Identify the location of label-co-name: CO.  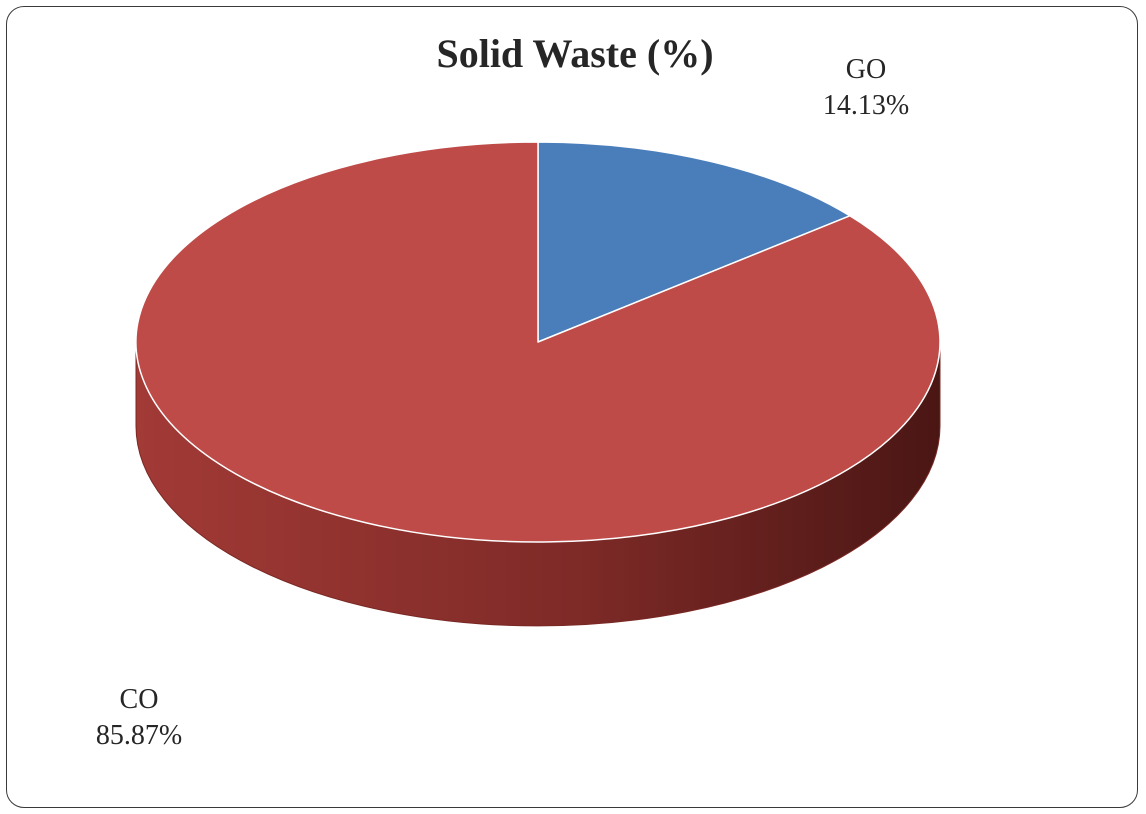
(139, 699).